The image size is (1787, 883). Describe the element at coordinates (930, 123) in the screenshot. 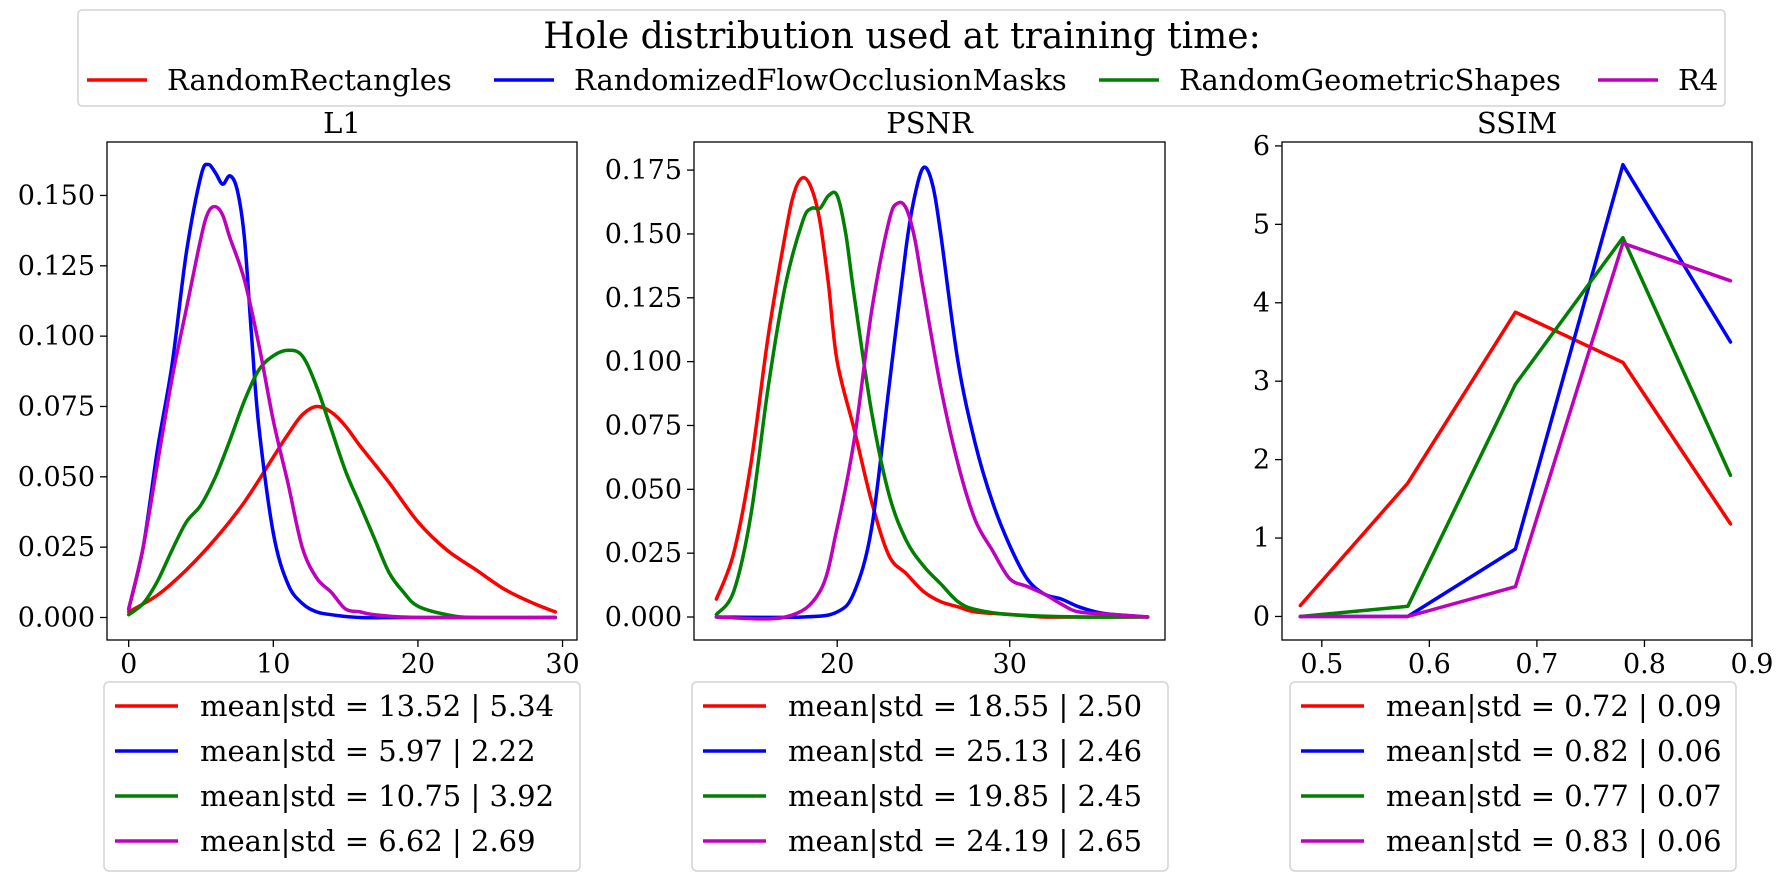

I see `subplot-title: PSNR` at that location.